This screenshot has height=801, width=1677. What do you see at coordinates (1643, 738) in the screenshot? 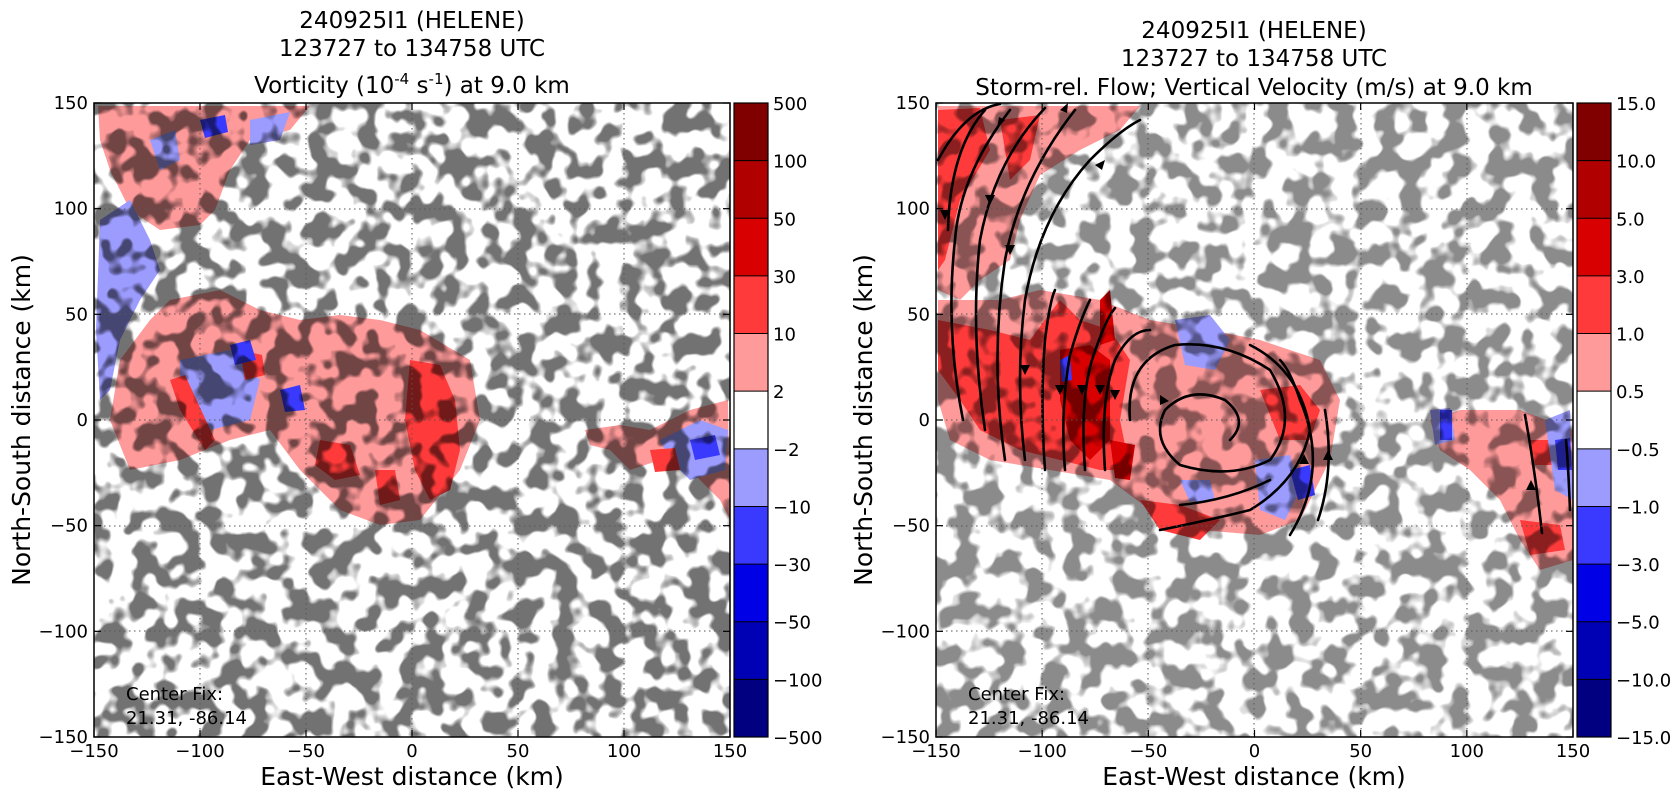
I see `velocity-colorbar-label: −15.0` at bounding box center [1643, 738].